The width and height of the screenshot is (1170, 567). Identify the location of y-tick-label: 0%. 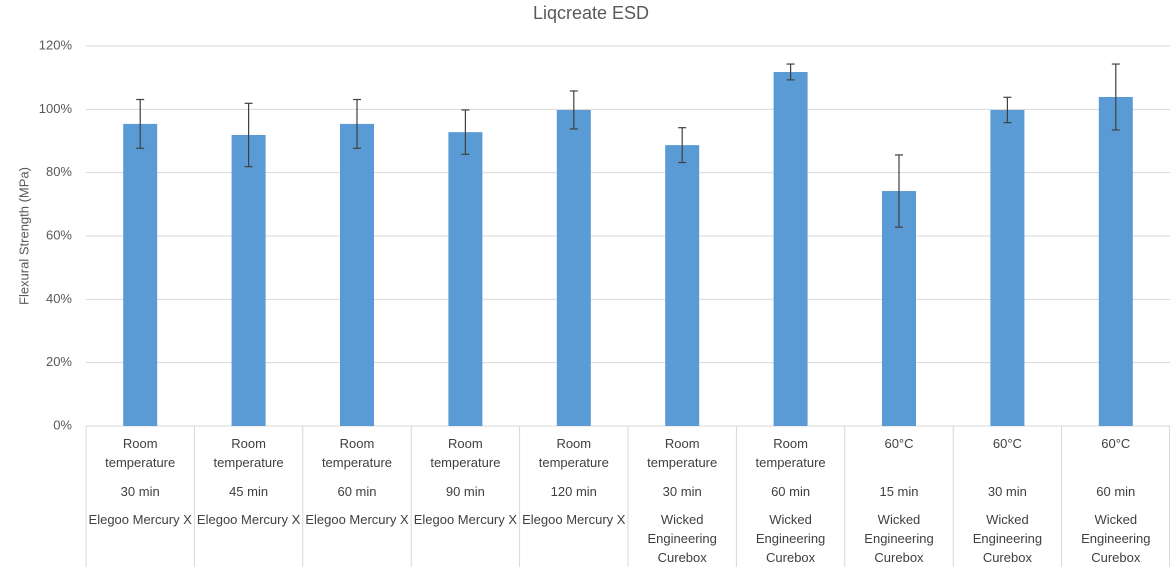
(62, 424).